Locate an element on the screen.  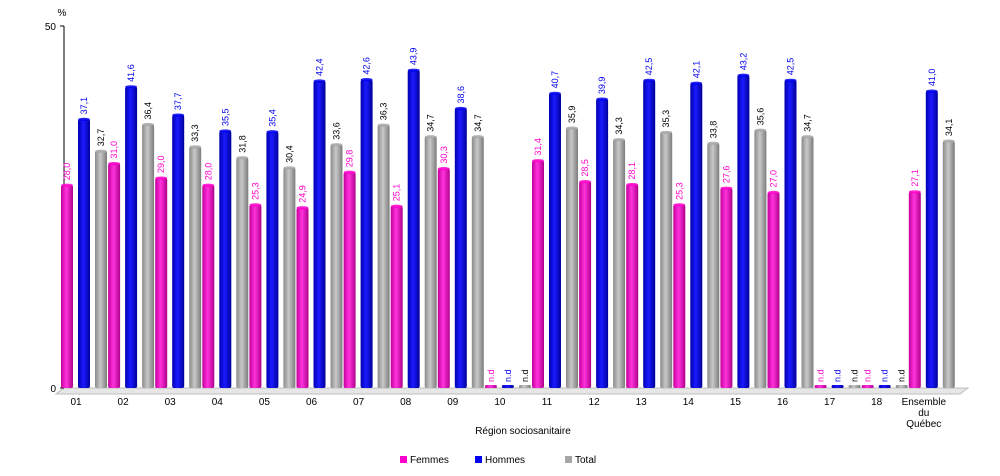
legend-item-femmes: Femmes is located at coordinates (424, 460).